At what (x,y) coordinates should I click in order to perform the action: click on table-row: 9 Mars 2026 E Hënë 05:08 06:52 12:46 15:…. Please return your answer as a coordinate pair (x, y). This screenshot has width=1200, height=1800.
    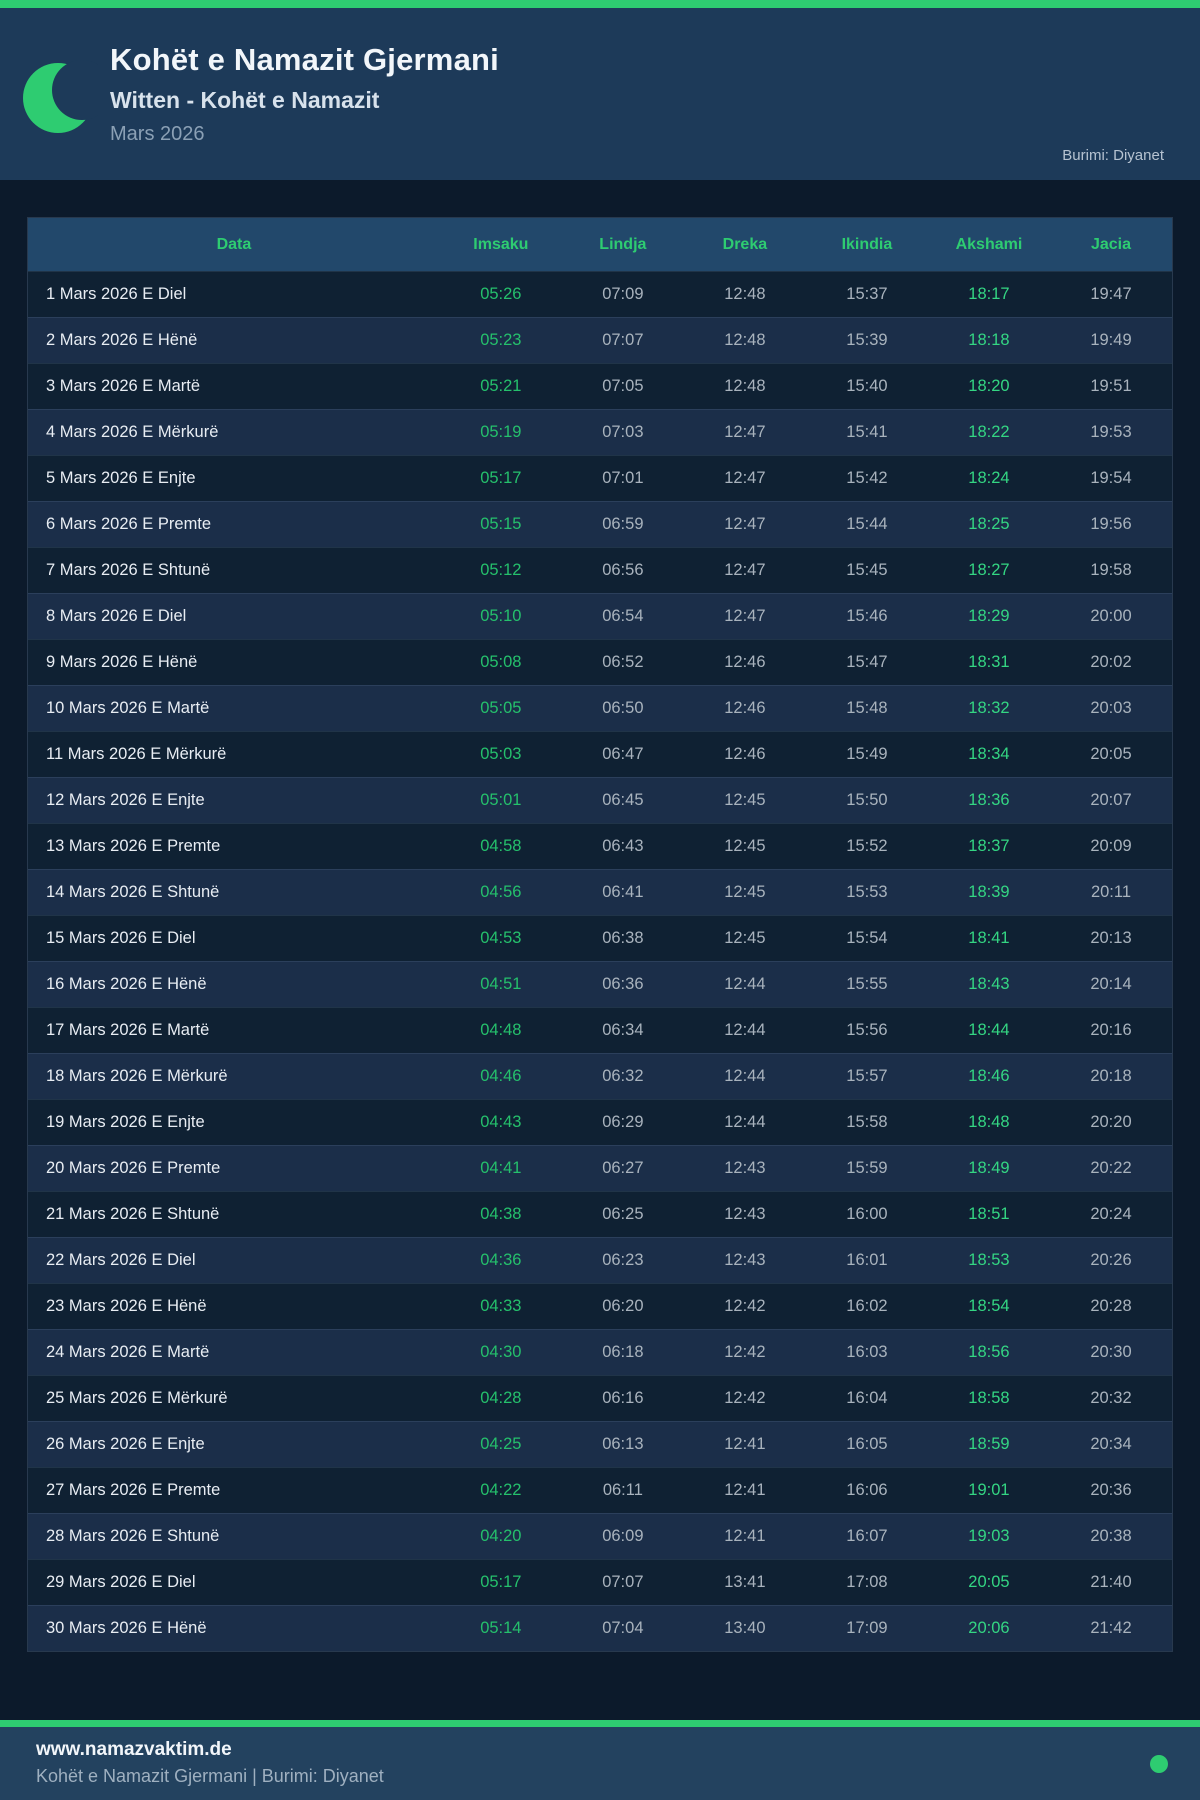
    Looking at the image, I should click on (600, 662).